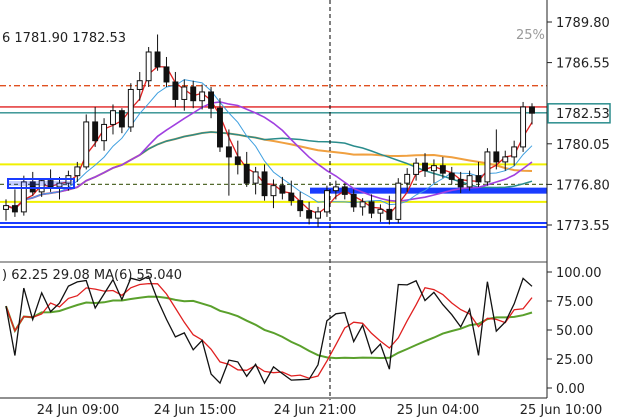 This screenshot has height=419, width=625. Describe the element at coordinates (195, 410) in the screenshot. I see `time-tick-label: 24 Jun 15:00` at that location.